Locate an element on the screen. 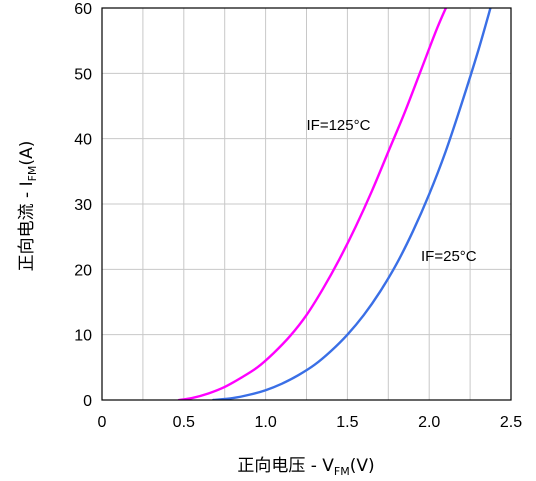 Image resolution: width=536 pixels, height=481 pixels. x-tick-label: 2.5 is located at coordinates (511, 422).